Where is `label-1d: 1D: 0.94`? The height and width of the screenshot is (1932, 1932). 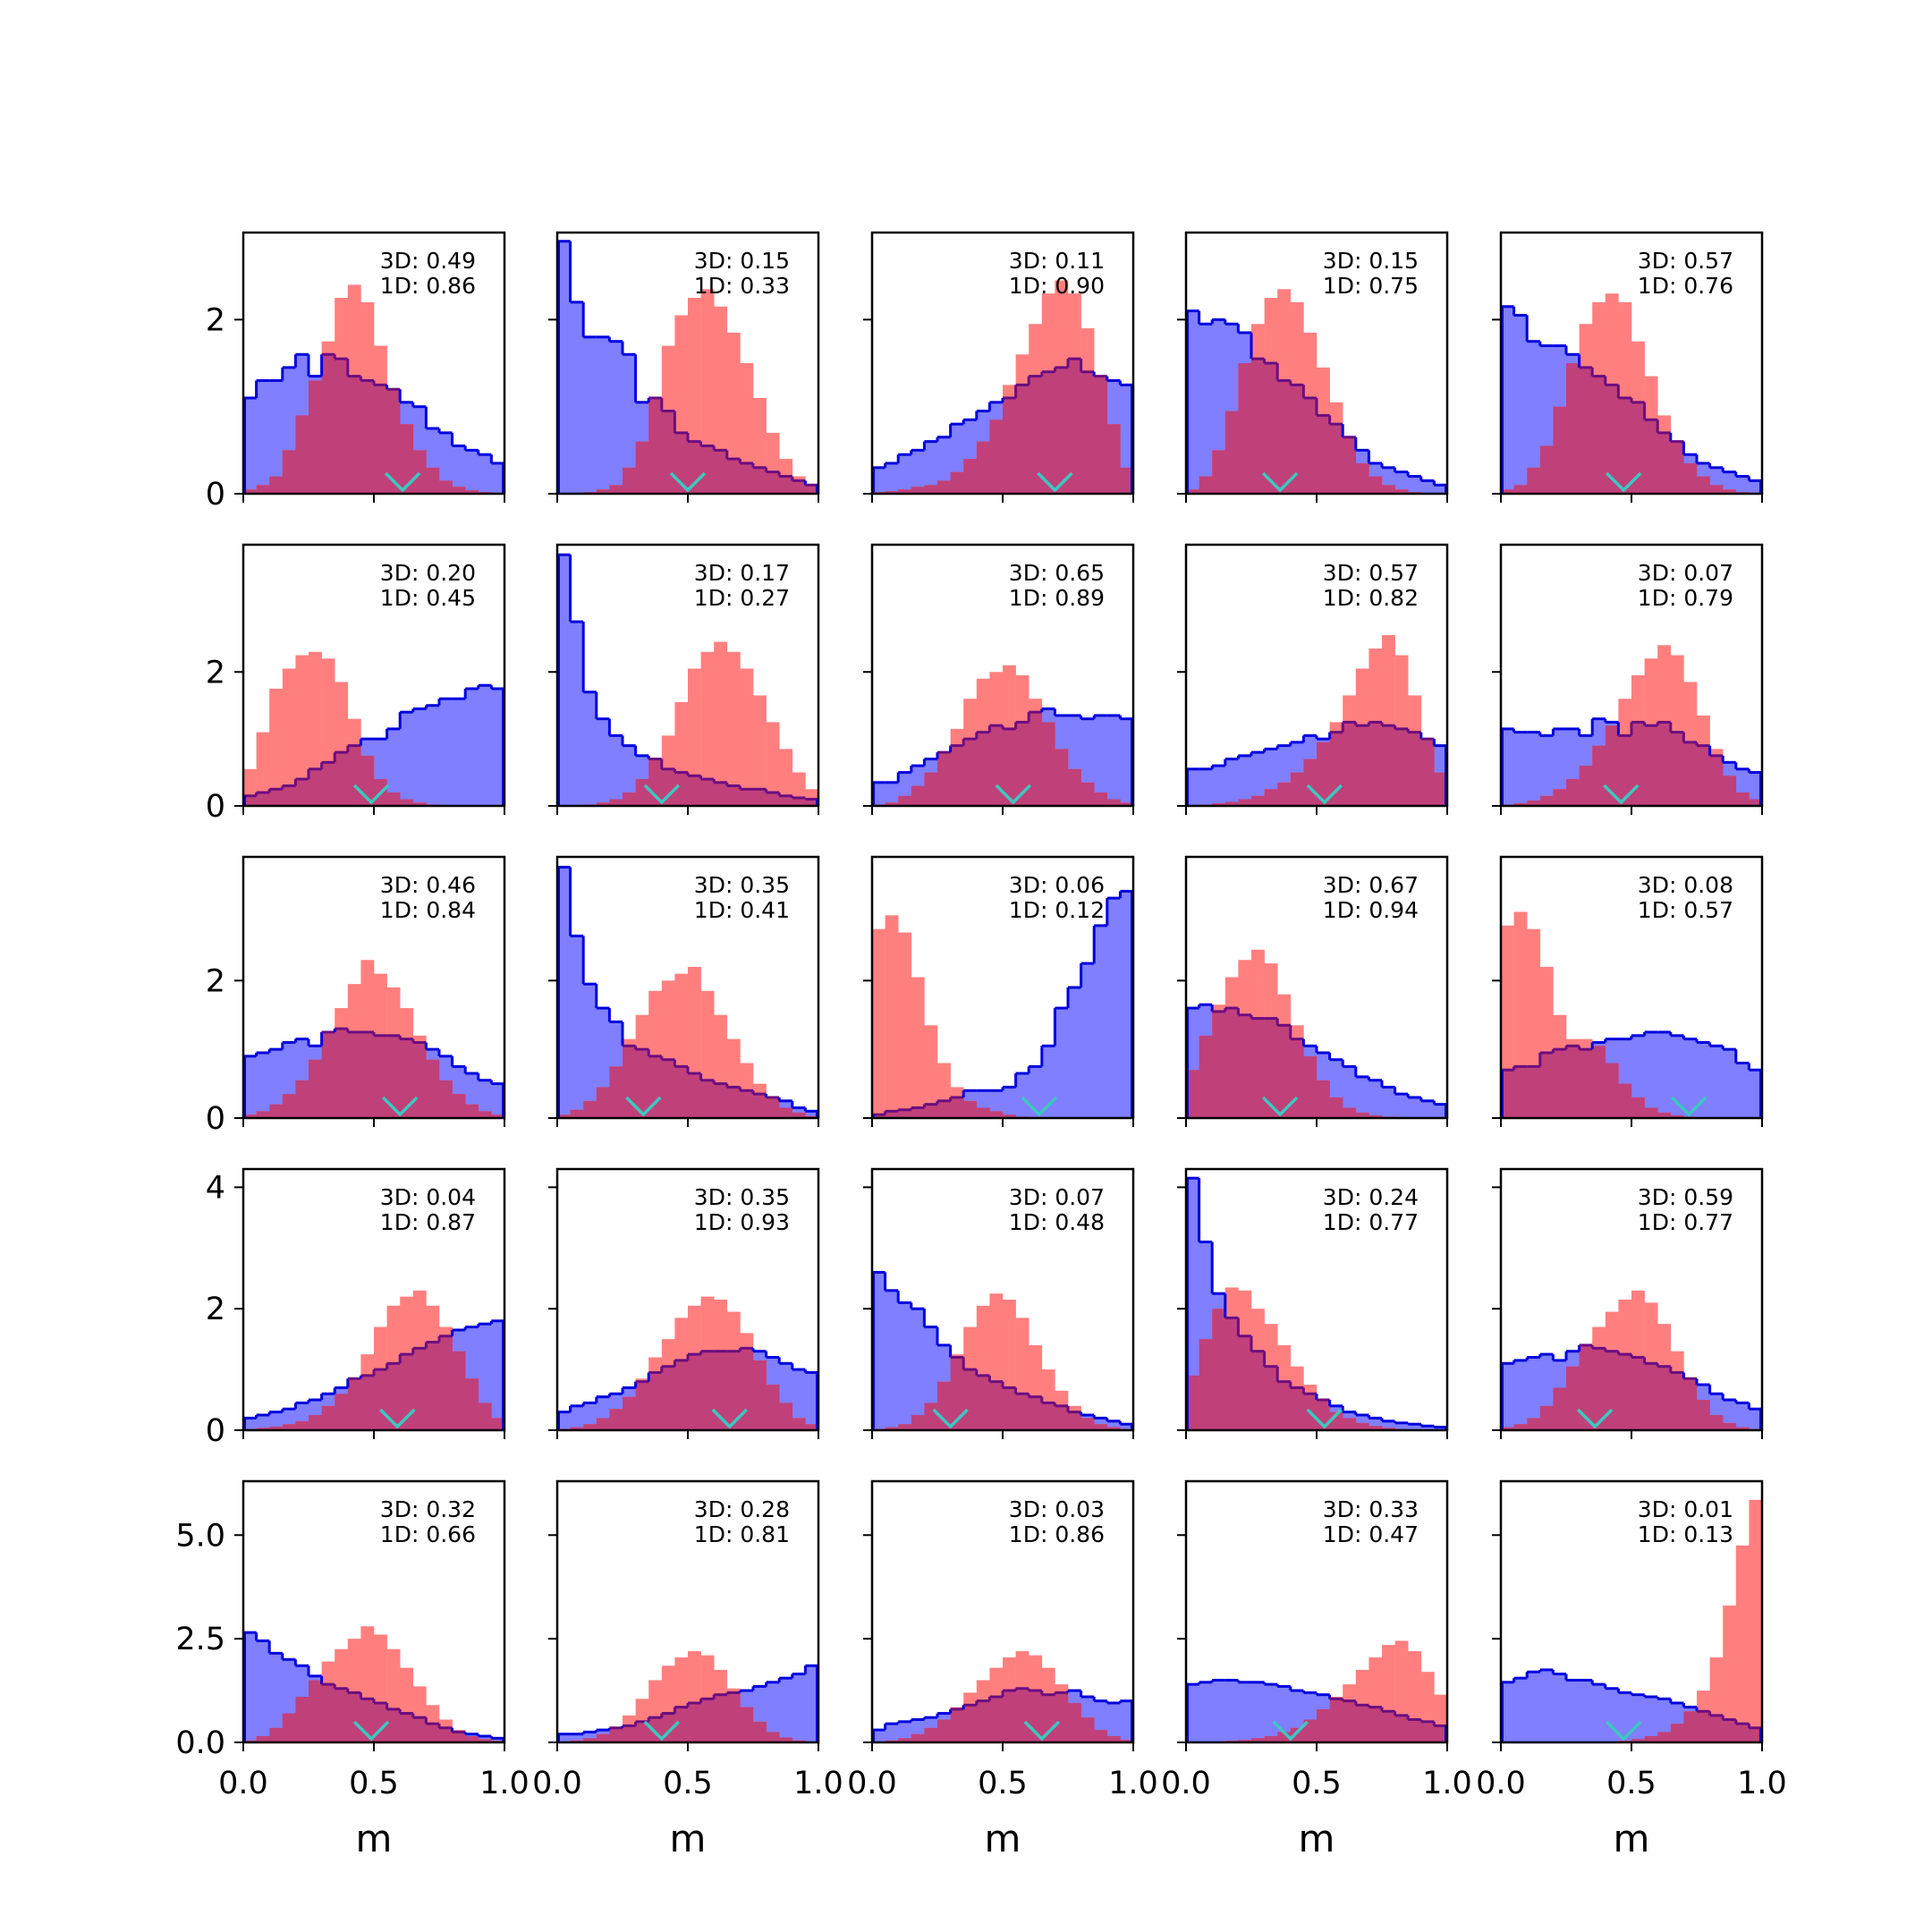 label-1d: 1D: 0.94 is located at coordinates (1371, 910).